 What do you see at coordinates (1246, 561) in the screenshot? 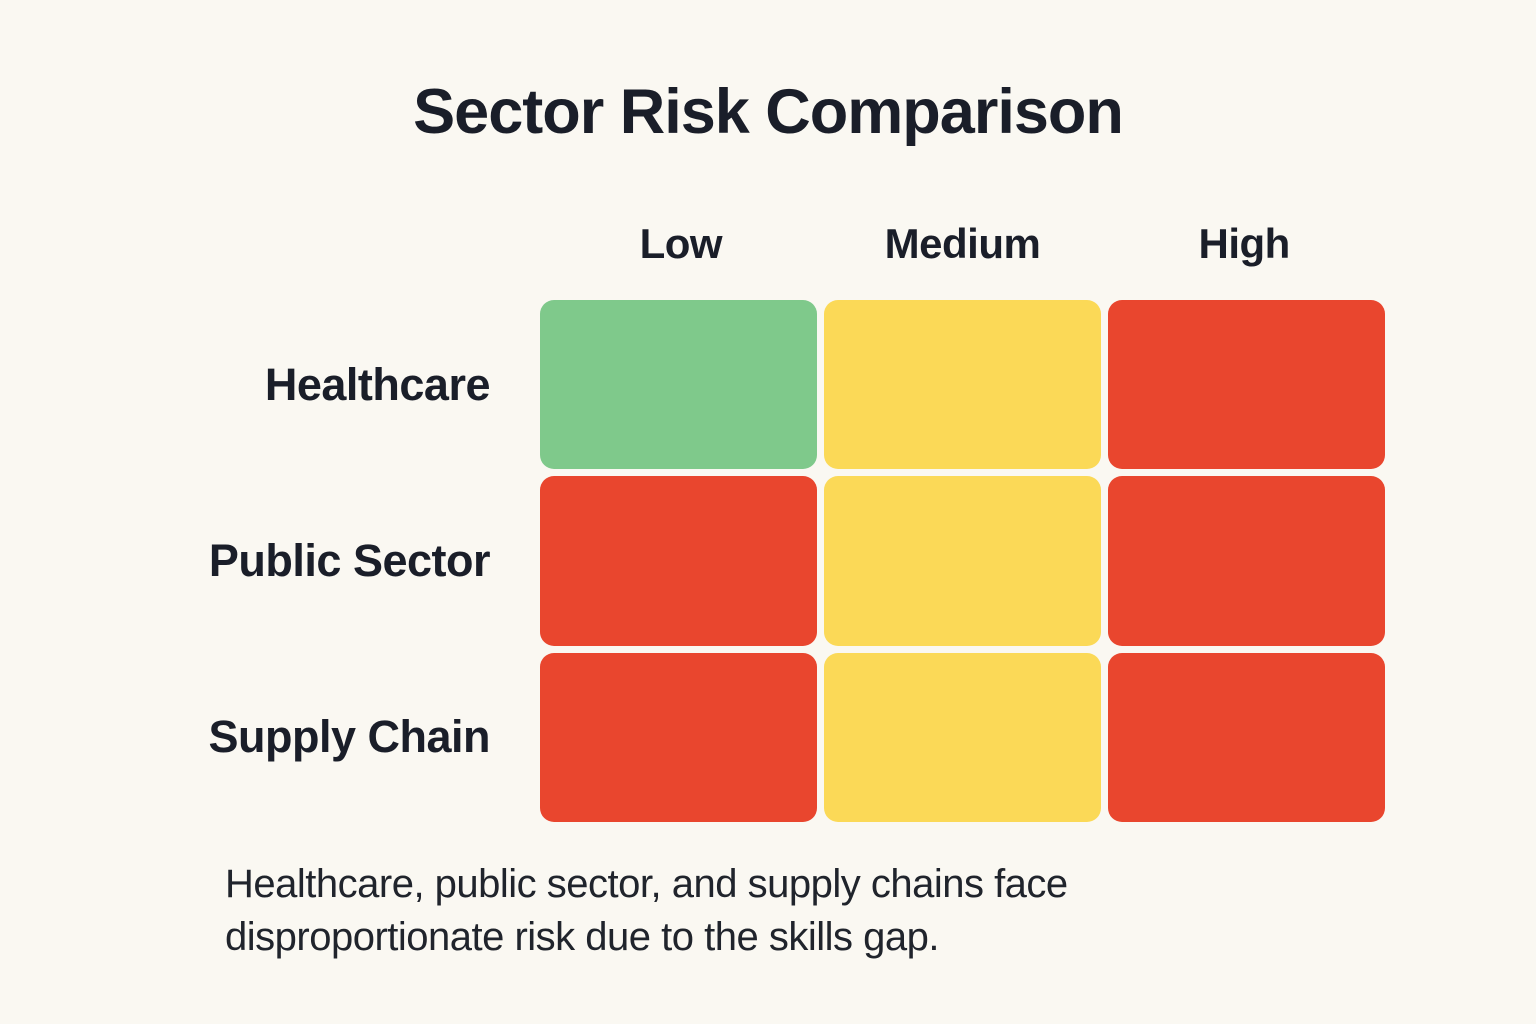
I see `risk-cell-public-sector-high` at bounding box center [1246, 561].